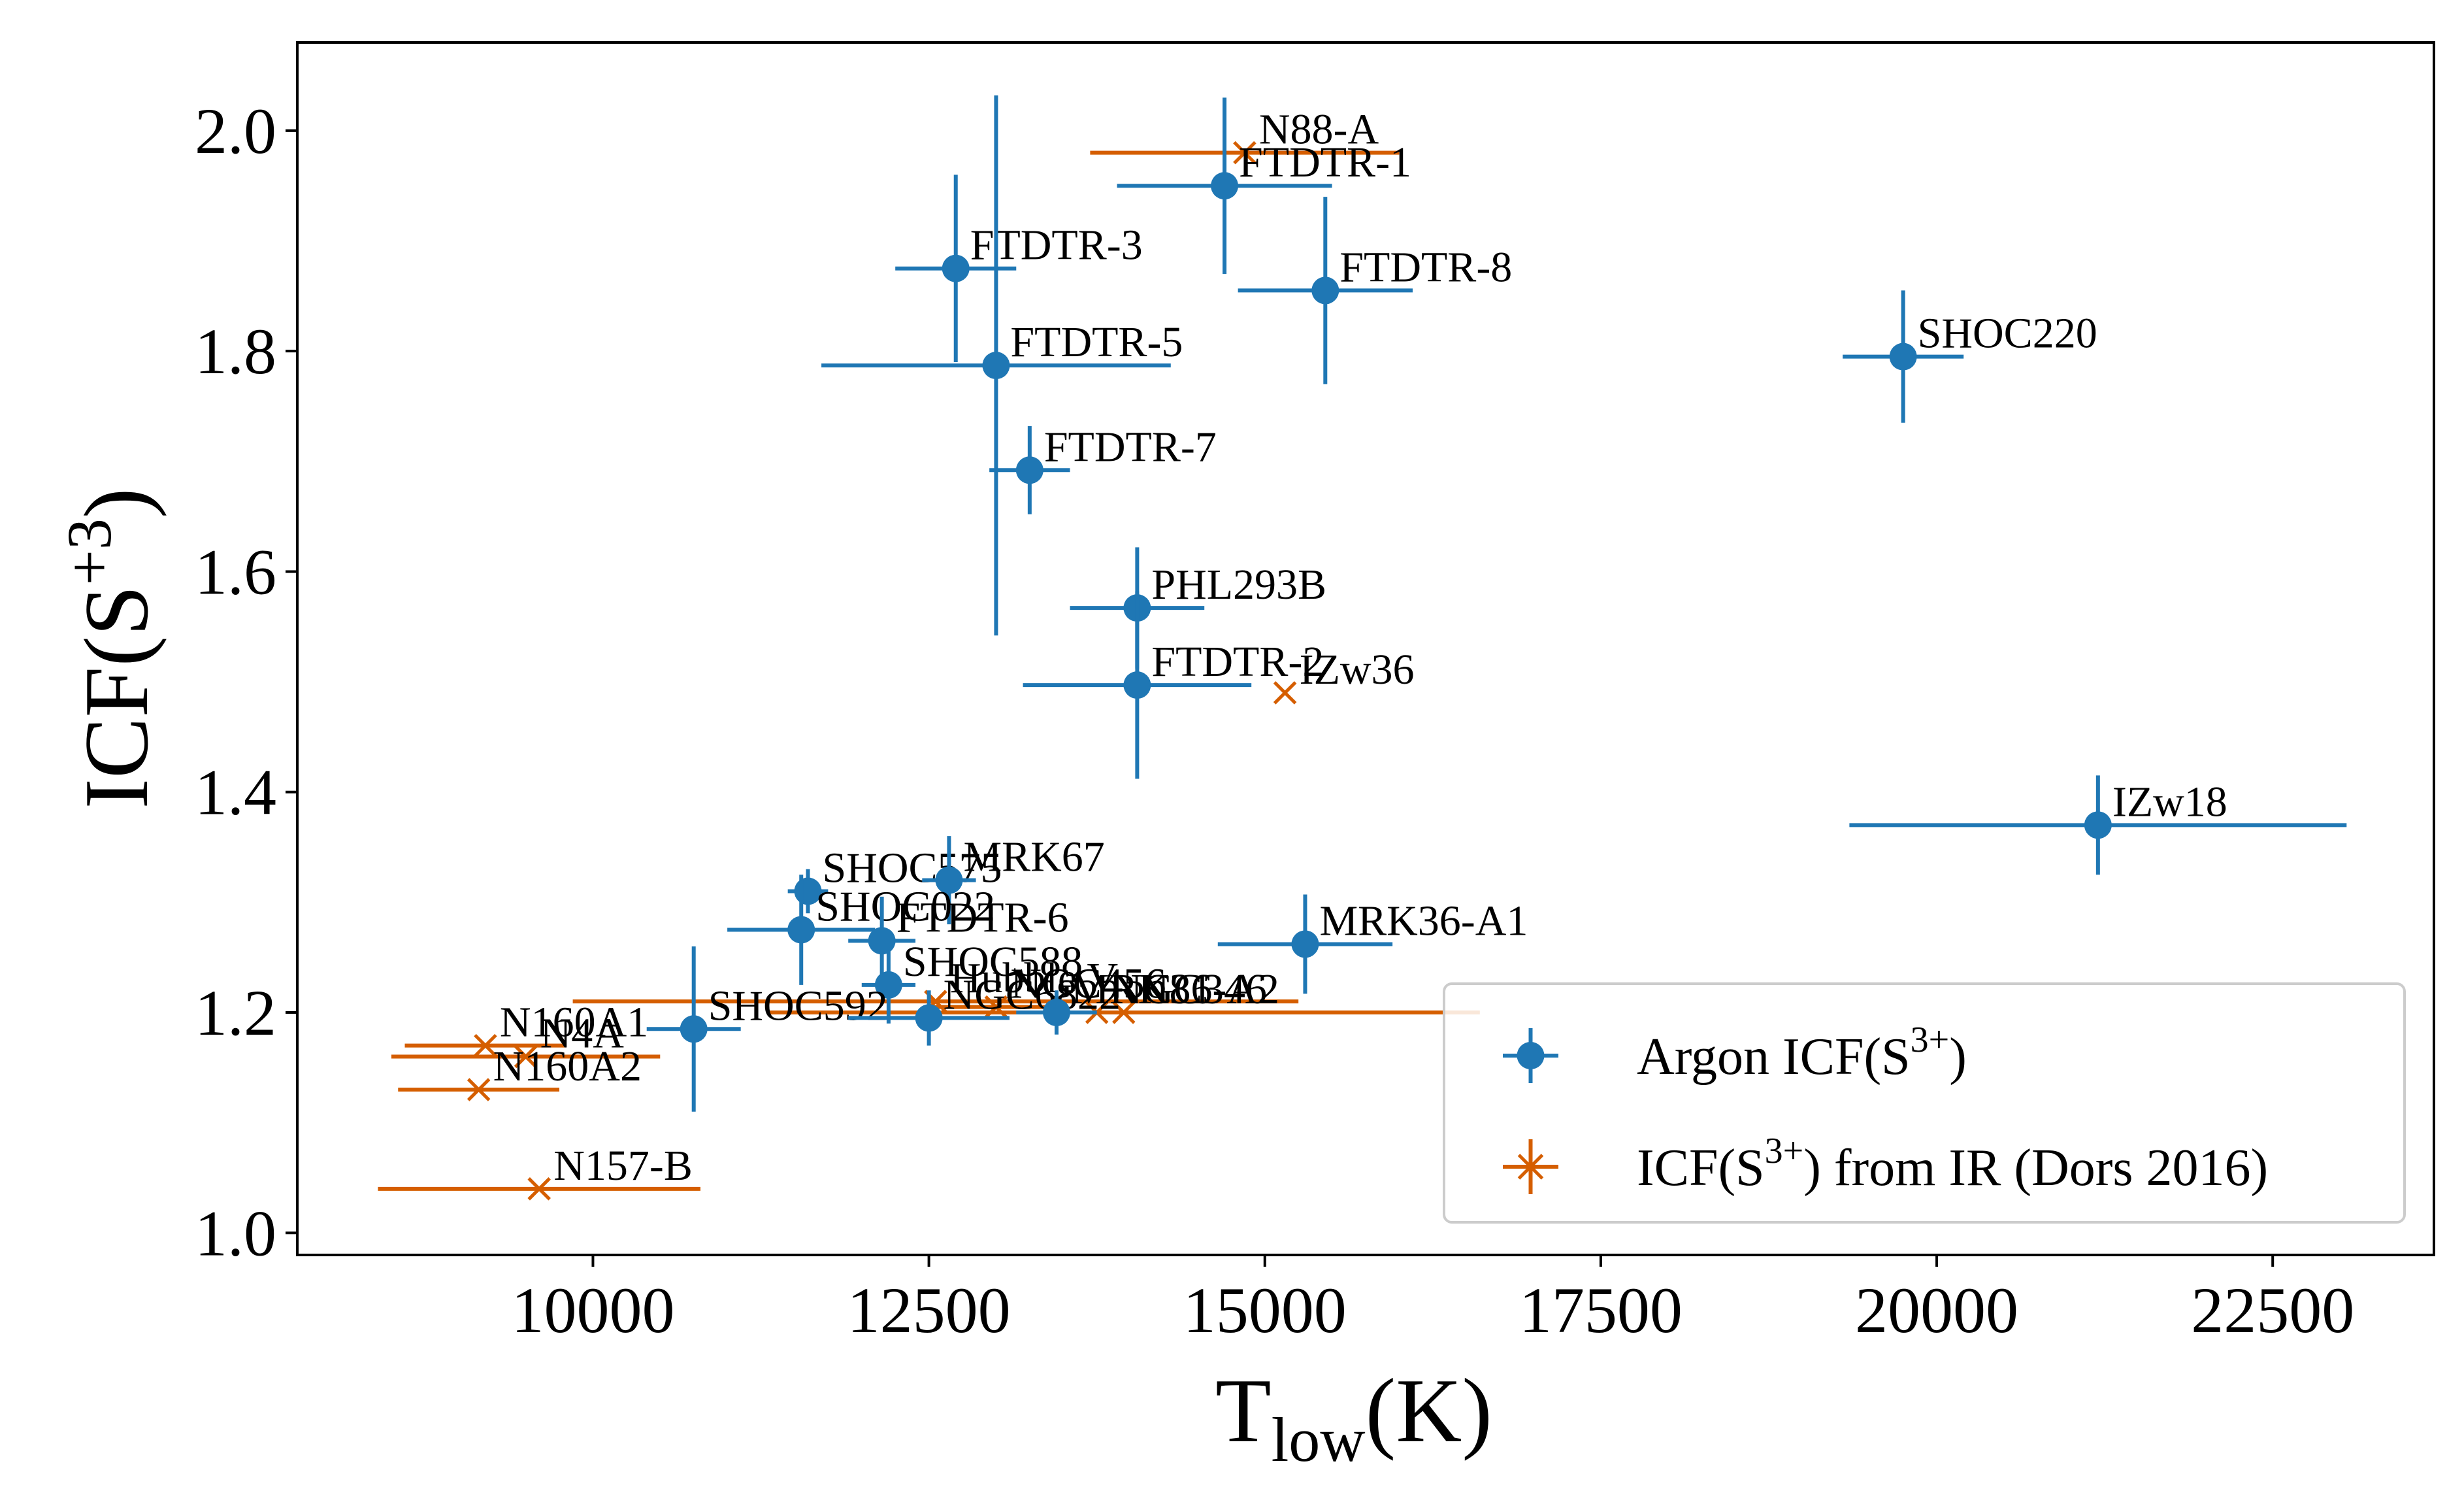 This screenshot has width=2464, height=1487. I want to click on x-tick-label: 10000, so click(592, 1310).